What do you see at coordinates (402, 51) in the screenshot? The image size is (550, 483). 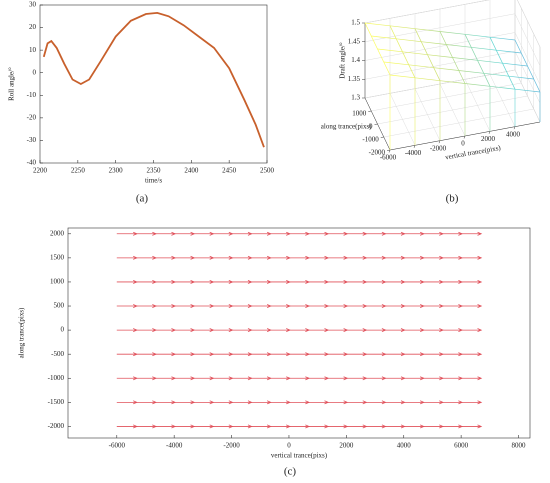 I see `mesh-column` at bounding box center [402, 51].